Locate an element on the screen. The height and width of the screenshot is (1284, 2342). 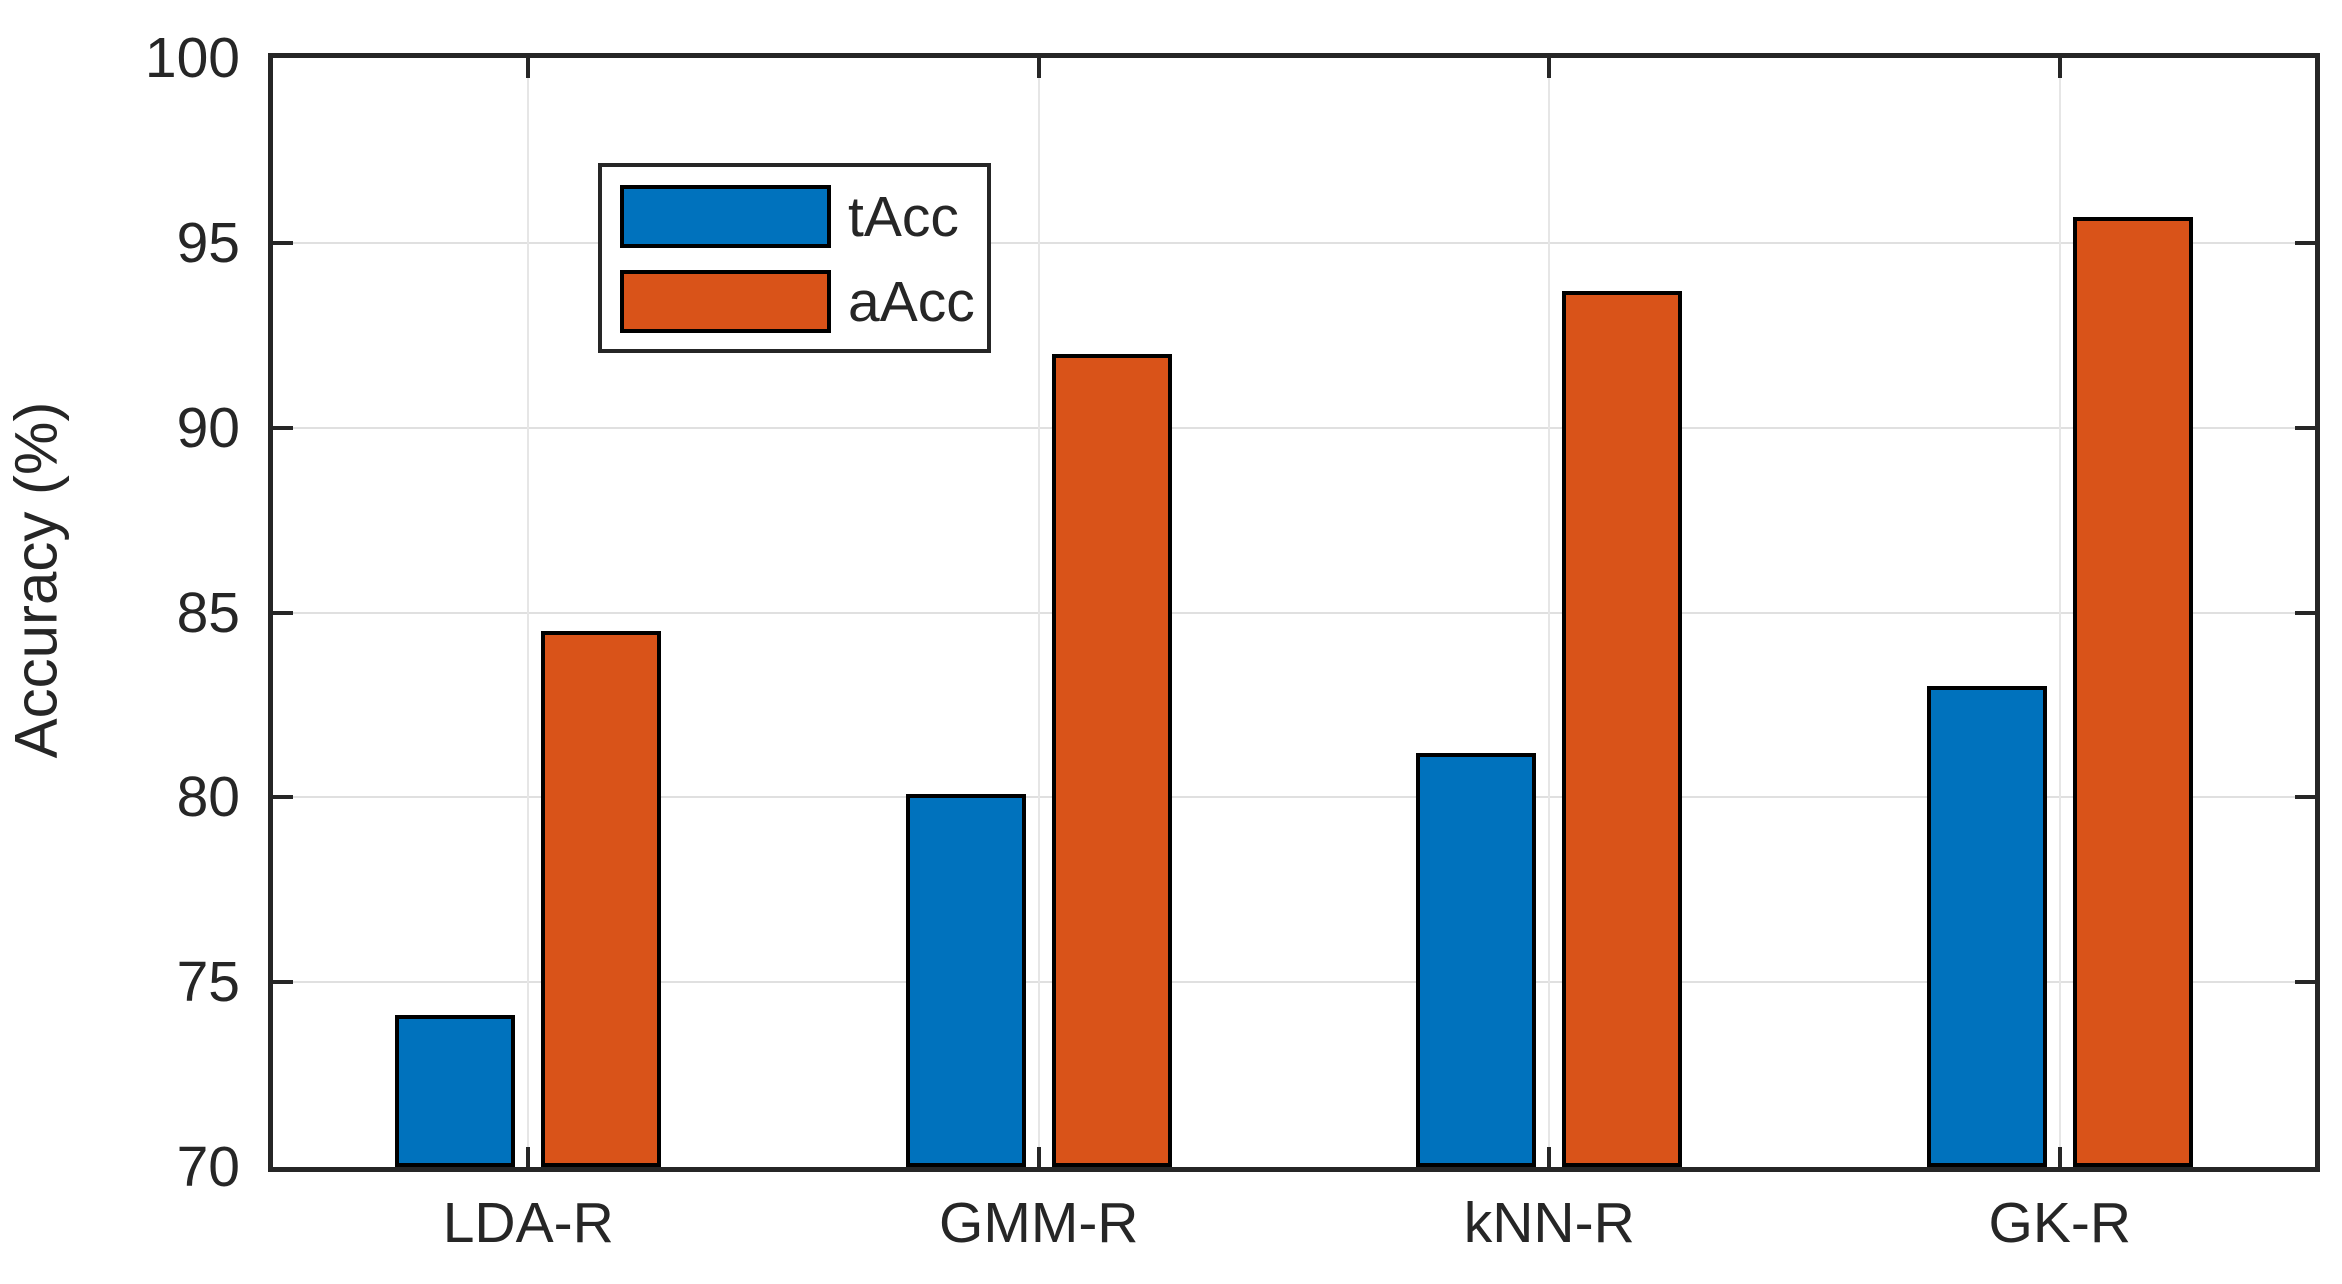
bar-tAcc-lda-r is located at coordinates (455, 1091).